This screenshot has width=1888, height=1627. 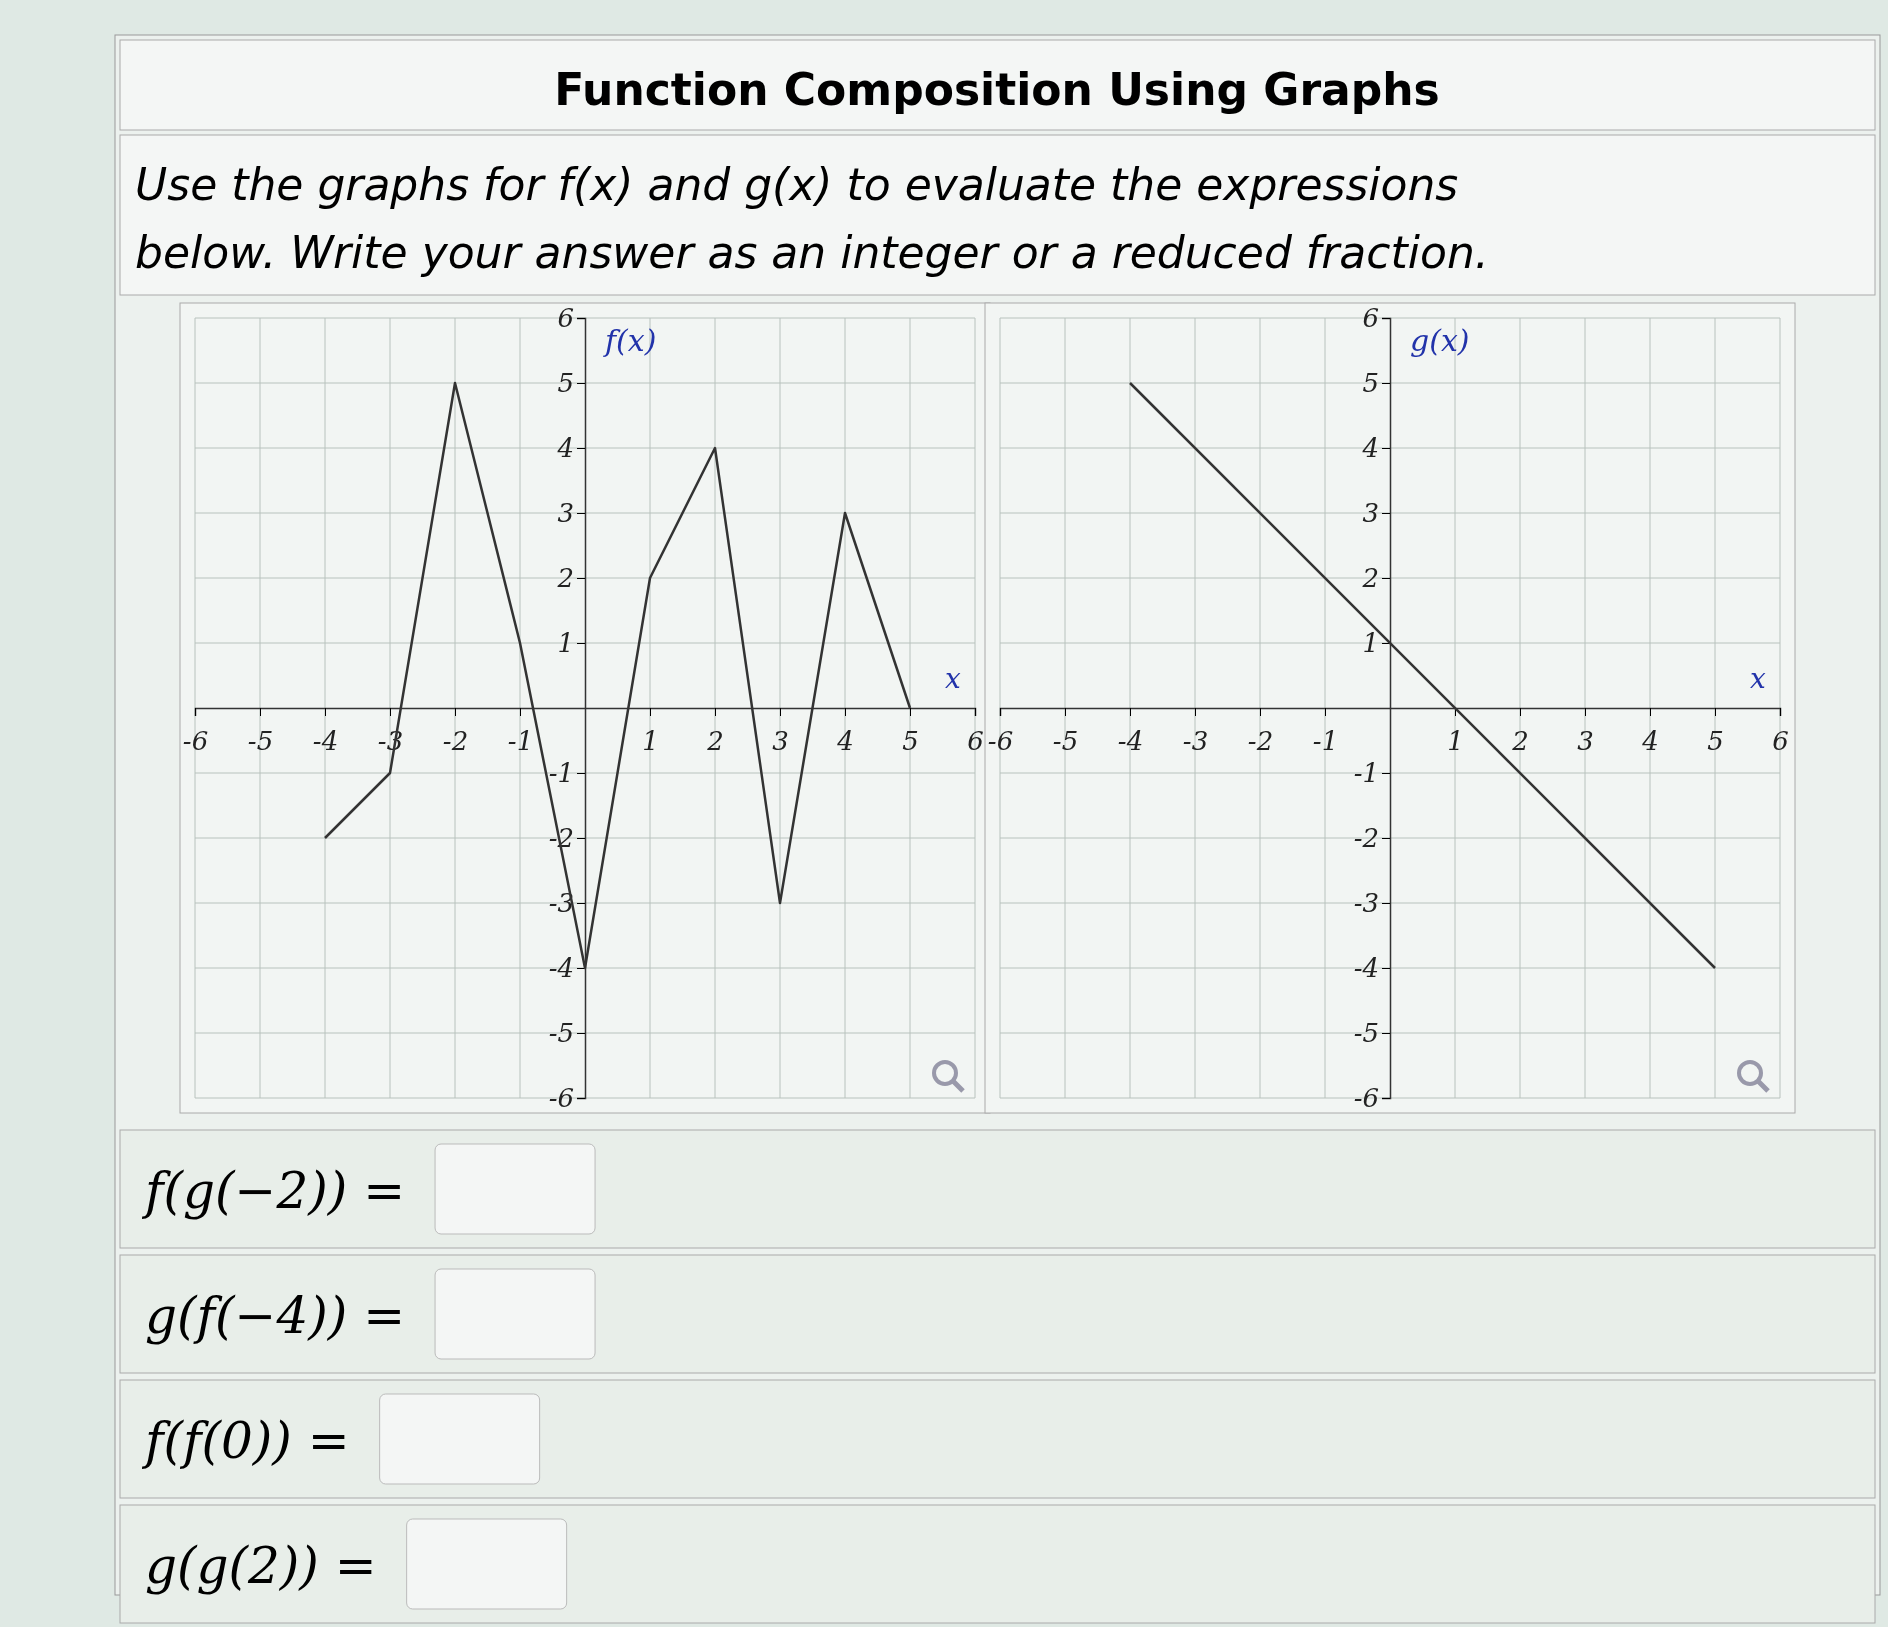 What do you see at coordinates (273, 1191) in the screenshot?
I see `text: f(g(−2)) =` at bounding box center [273, 1191].